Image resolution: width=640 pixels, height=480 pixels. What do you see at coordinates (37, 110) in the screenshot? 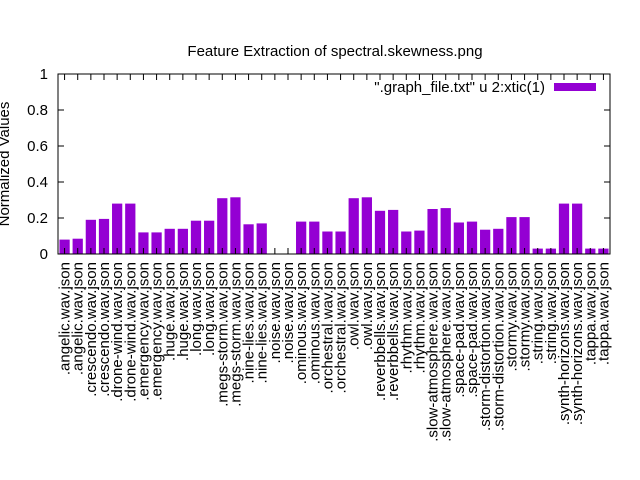
I see `y-tick-label: 0.8` at bounding box center [37, 110].